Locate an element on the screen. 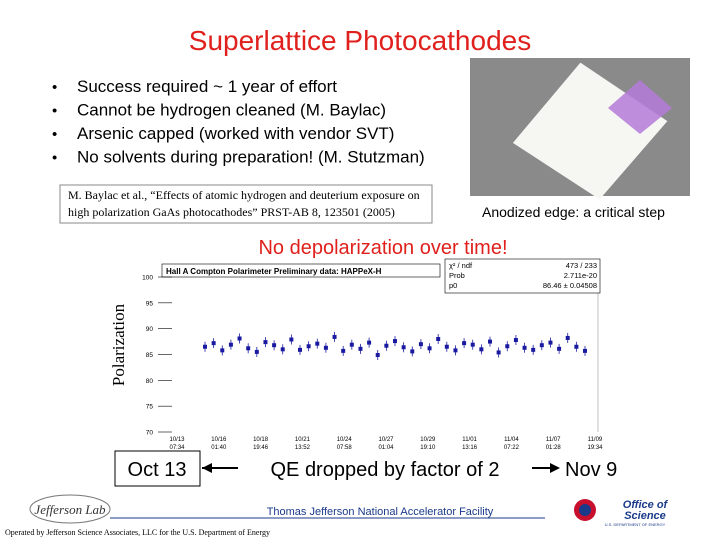 This screenshot has height=540, width=720. x-tick-label: 10/13 07:34 is located at coordinates (177, 444).